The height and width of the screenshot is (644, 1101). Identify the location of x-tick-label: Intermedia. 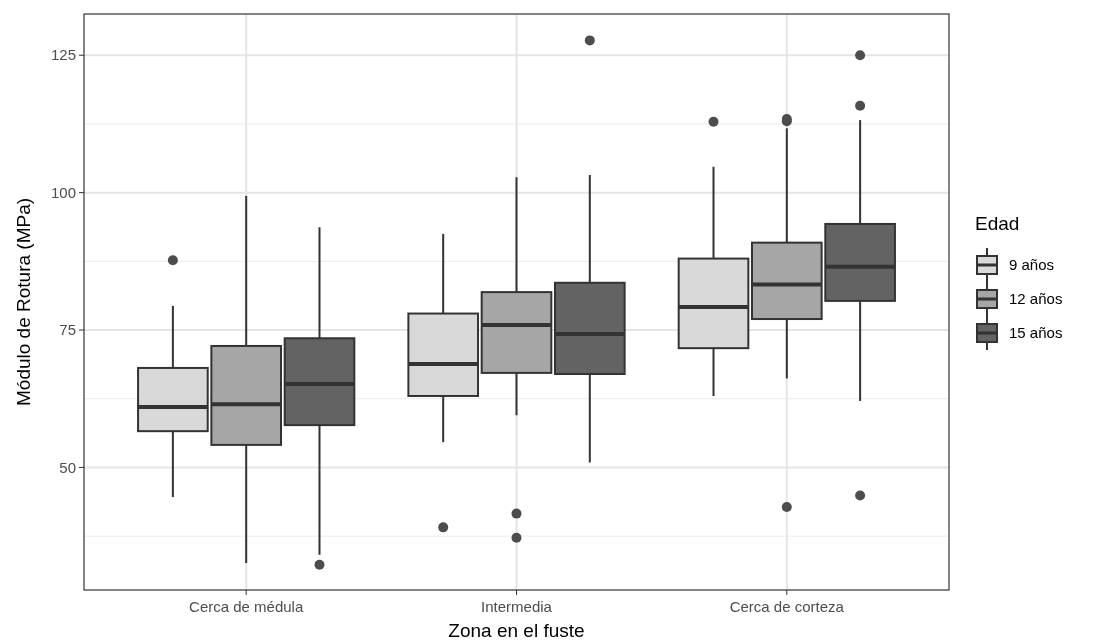
(517, 606).